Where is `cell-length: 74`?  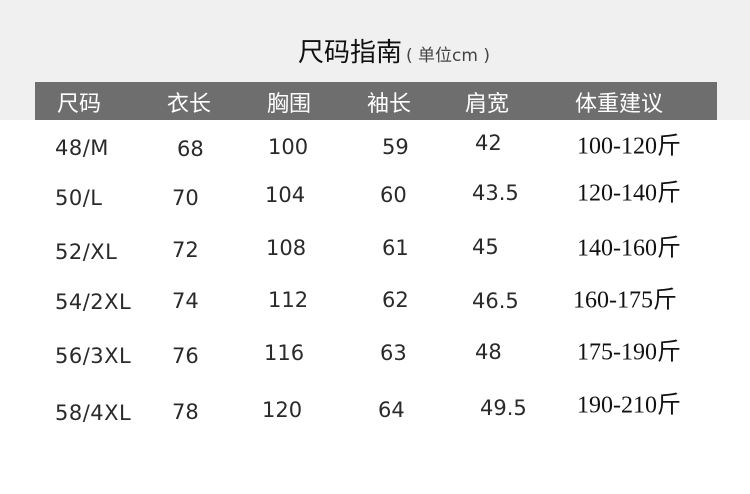
cell-length: 74 is located at coordinates (185, 301).